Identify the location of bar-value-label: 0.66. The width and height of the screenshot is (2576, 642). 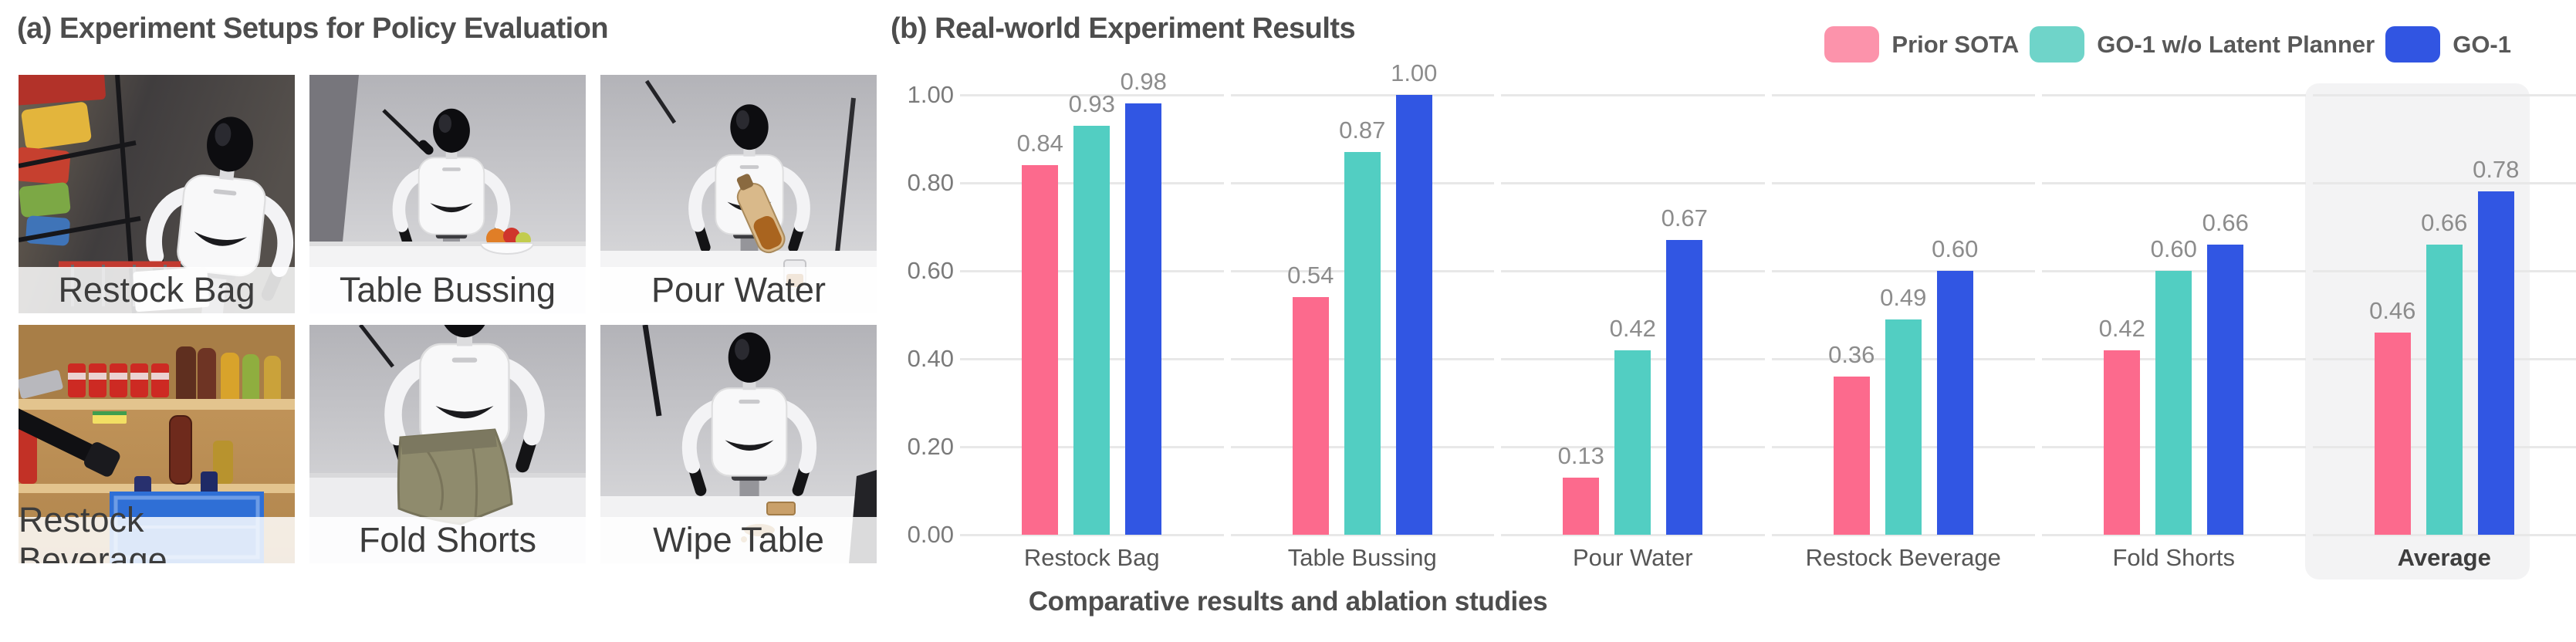
(2225, 222).